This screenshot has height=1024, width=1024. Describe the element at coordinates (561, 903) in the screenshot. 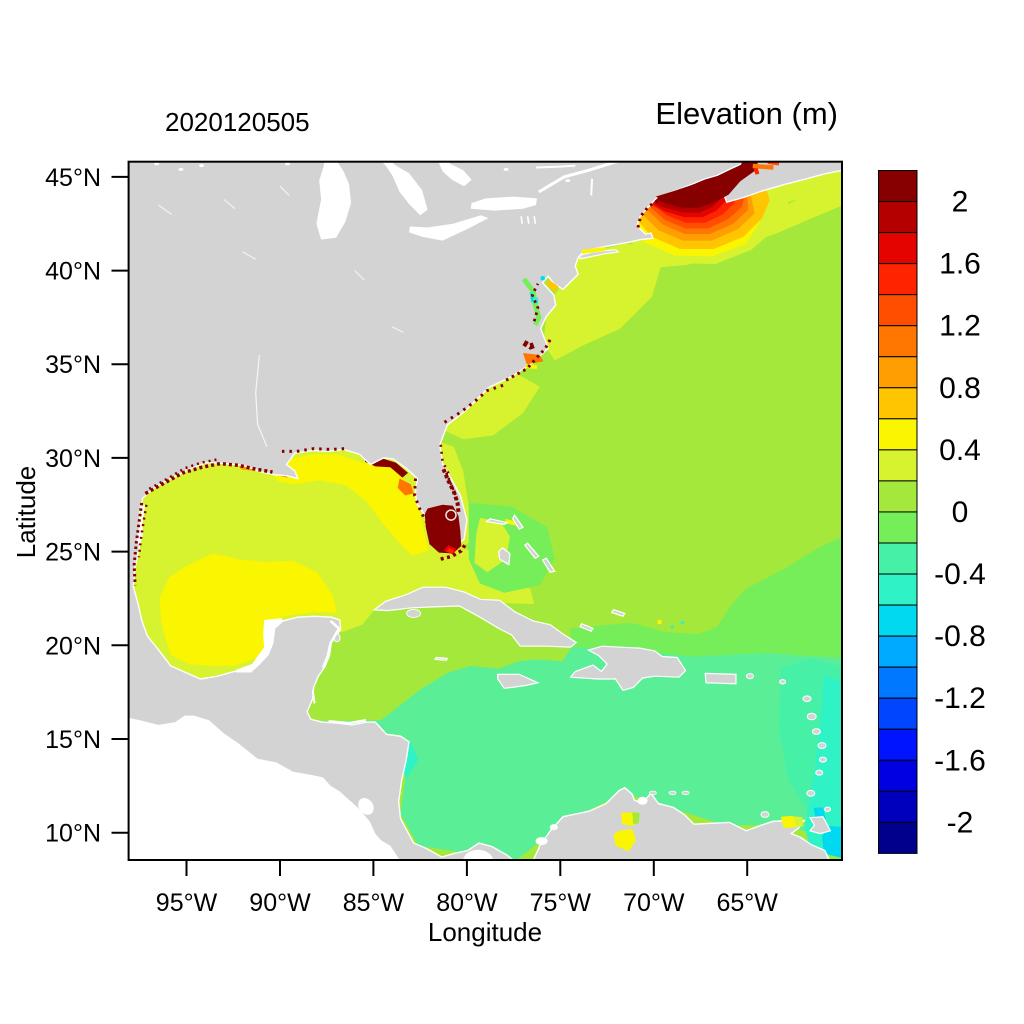

I see `svg-text: 75°W` at that location.